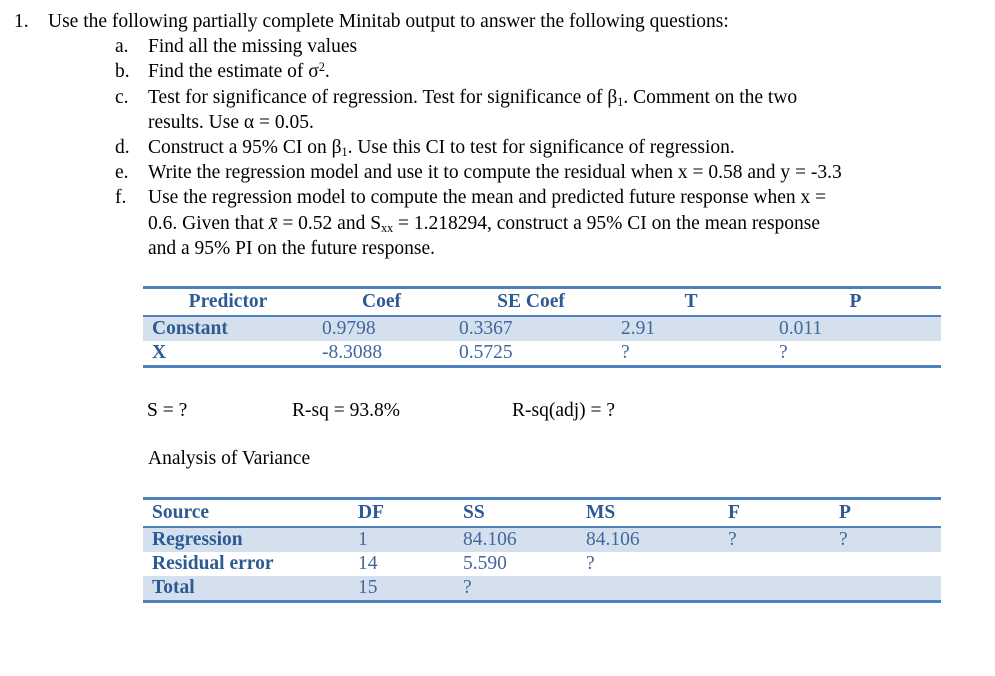 The width and height of the screenshot is (995, 676). I want to click on model-summary-line: S = ? R-sq = 93.8% R-sq(adj) = ?, so click(497, 410).